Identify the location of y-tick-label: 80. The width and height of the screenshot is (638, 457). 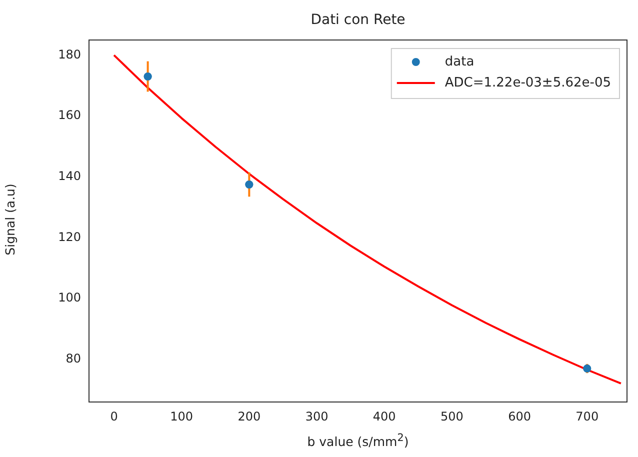
(73, 359).